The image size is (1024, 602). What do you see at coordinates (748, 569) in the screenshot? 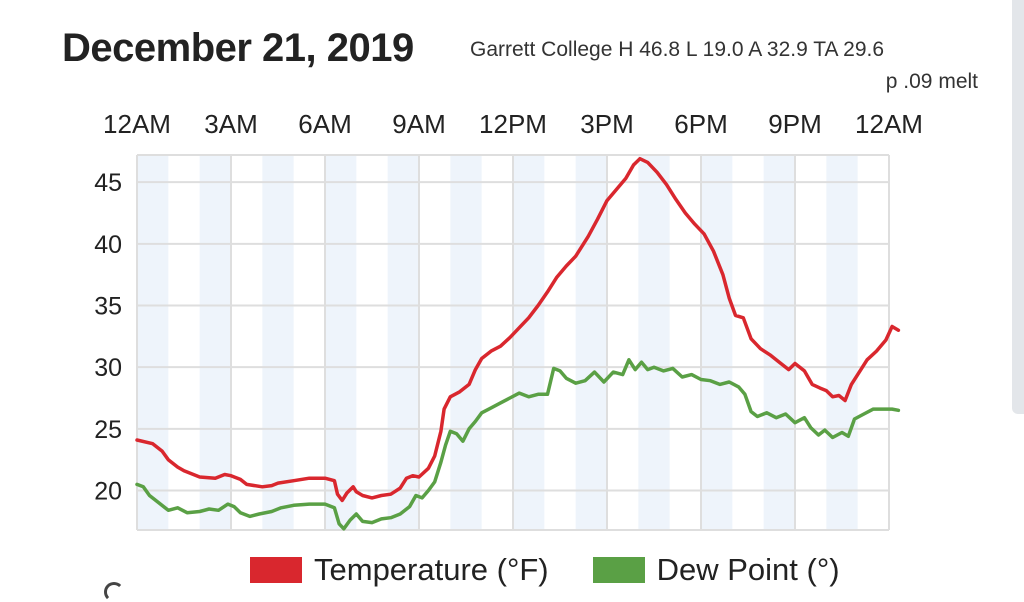
I see `legend-label-dew-point: Dew Point (°)` at bounding box center [748, 569].